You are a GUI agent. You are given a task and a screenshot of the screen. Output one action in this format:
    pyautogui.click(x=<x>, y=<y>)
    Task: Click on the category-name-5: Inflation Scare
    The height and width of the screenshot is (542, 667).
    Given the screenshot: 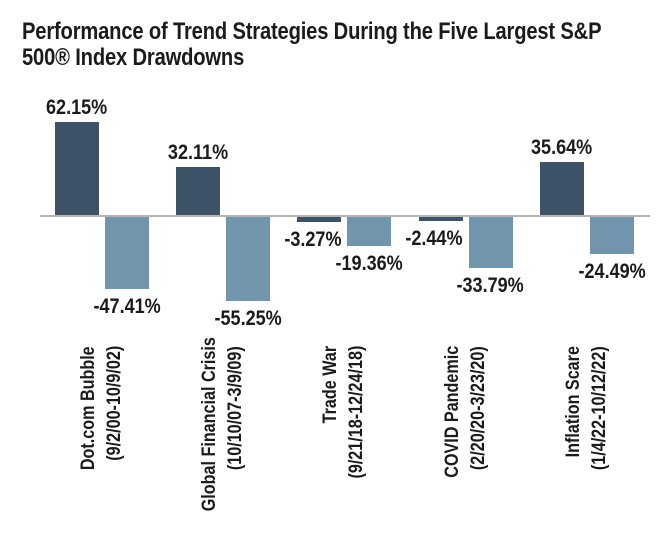 What is the action you would take?
    pyautogui.click(x=574, y=444)
    